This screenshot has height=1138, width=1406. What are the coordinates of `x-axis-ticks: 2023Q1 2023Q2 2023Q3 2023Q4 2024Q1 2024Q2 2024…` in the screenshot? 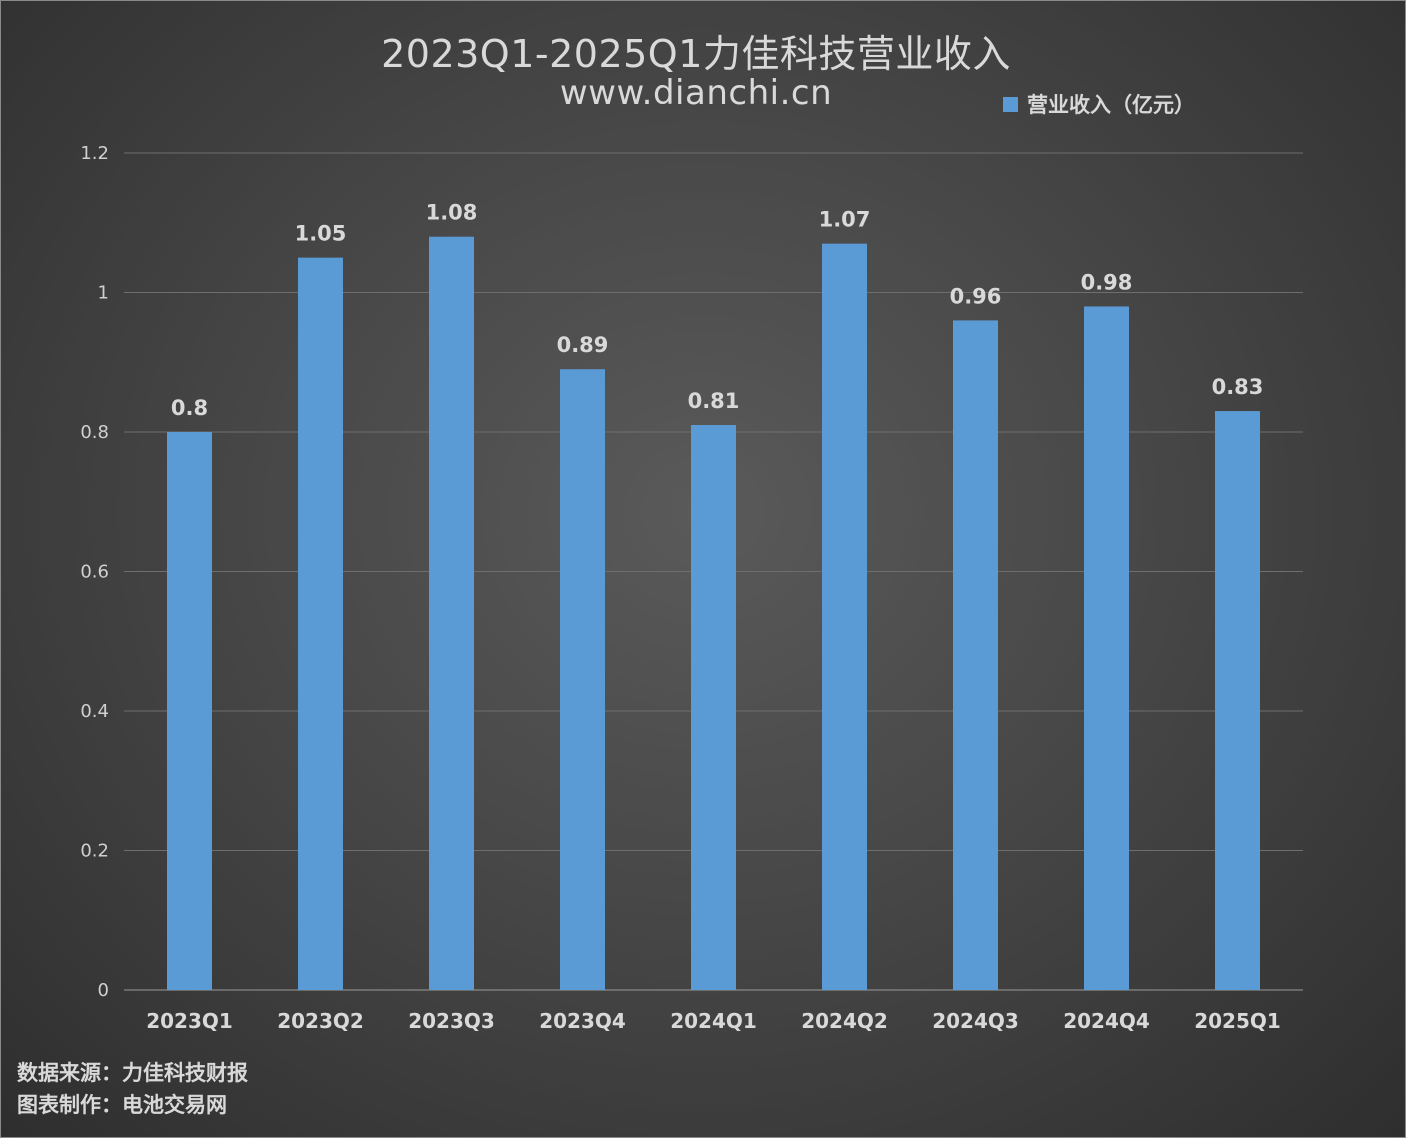 It's located at (713, 1021).